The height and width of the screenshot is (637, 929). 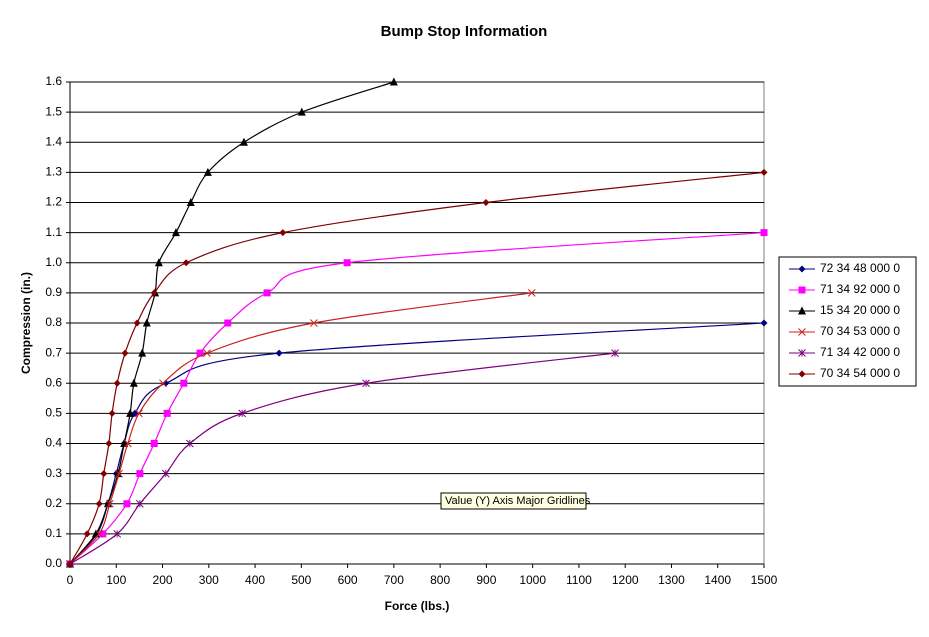 I want to click on y-tick-label: 1.3, so click(x=53, y=172).